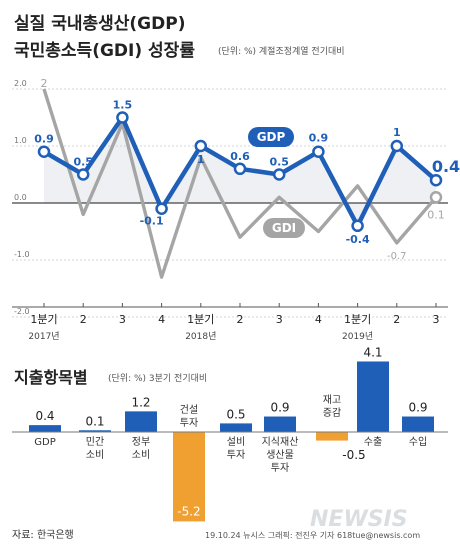 Image resolution: width=460 pixels, height=548 pixels. Describe the element at coordinates (20, 140) in the screenshot. I see `y-tick-label: 1.0` at that location.